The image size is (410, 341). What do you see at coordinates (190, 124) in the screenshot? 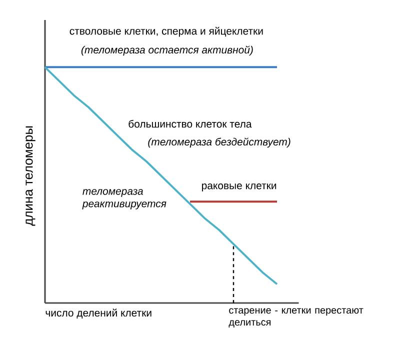
I see `series-label: большинство клеток тела` at bounding box center [190, 124].